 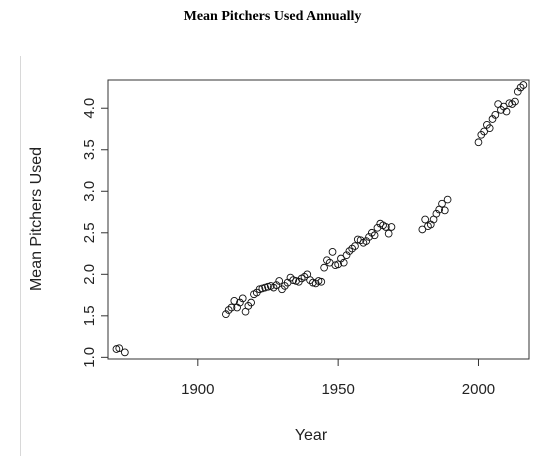 What do you see at coordinates (337, 389) in the screenshot?
I see `x-tick-label: 1950` at bounding box center [337, 389].